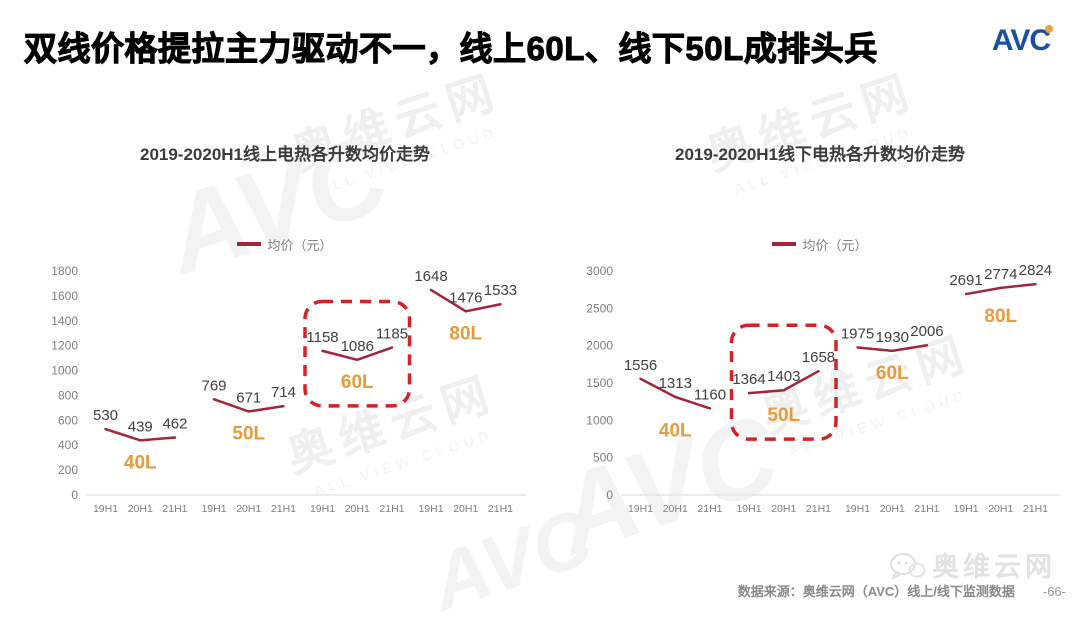  What do you see at coordinates (174, 424) in the screenshot?
I see `svg-text: 462` at bounding box center [174, 424].